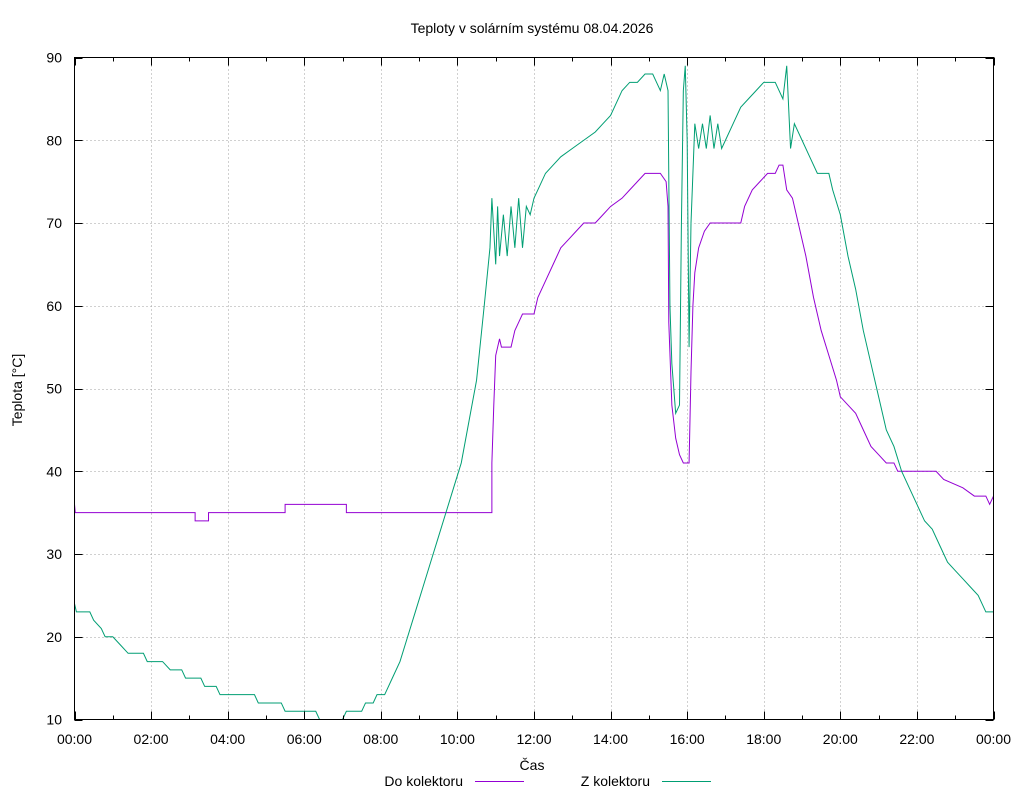  Describe the element at coordinates (615, 781) in the screenshot. I see `legend-label-z-kolektoru: Z kolektoru` at that location.